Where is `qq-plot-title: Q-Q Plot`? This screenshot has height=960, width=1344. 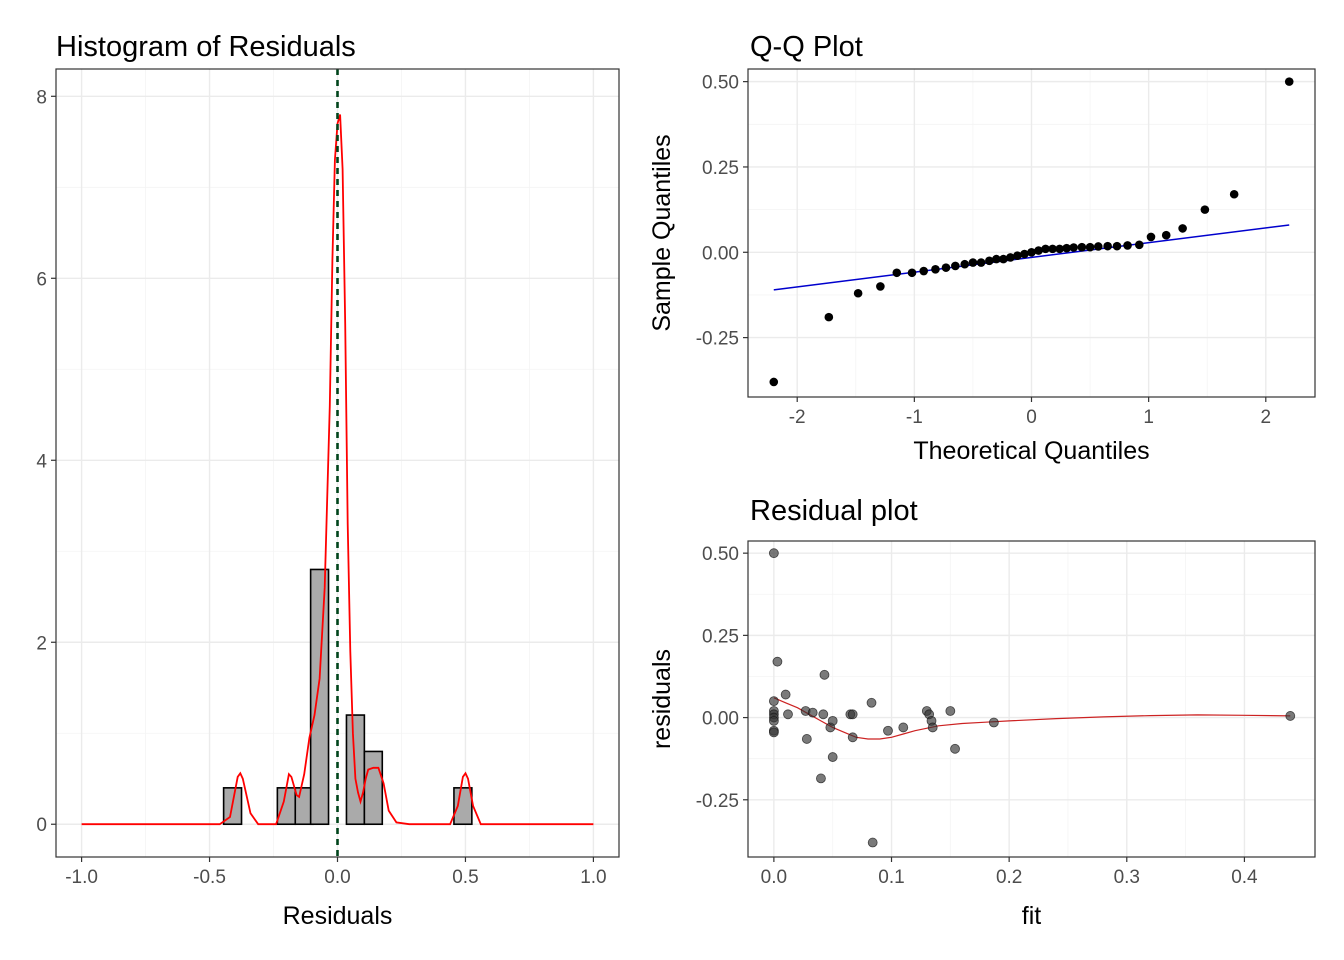
qq-plot-title: Q-Q Plot is located at coordinates (806, 47).